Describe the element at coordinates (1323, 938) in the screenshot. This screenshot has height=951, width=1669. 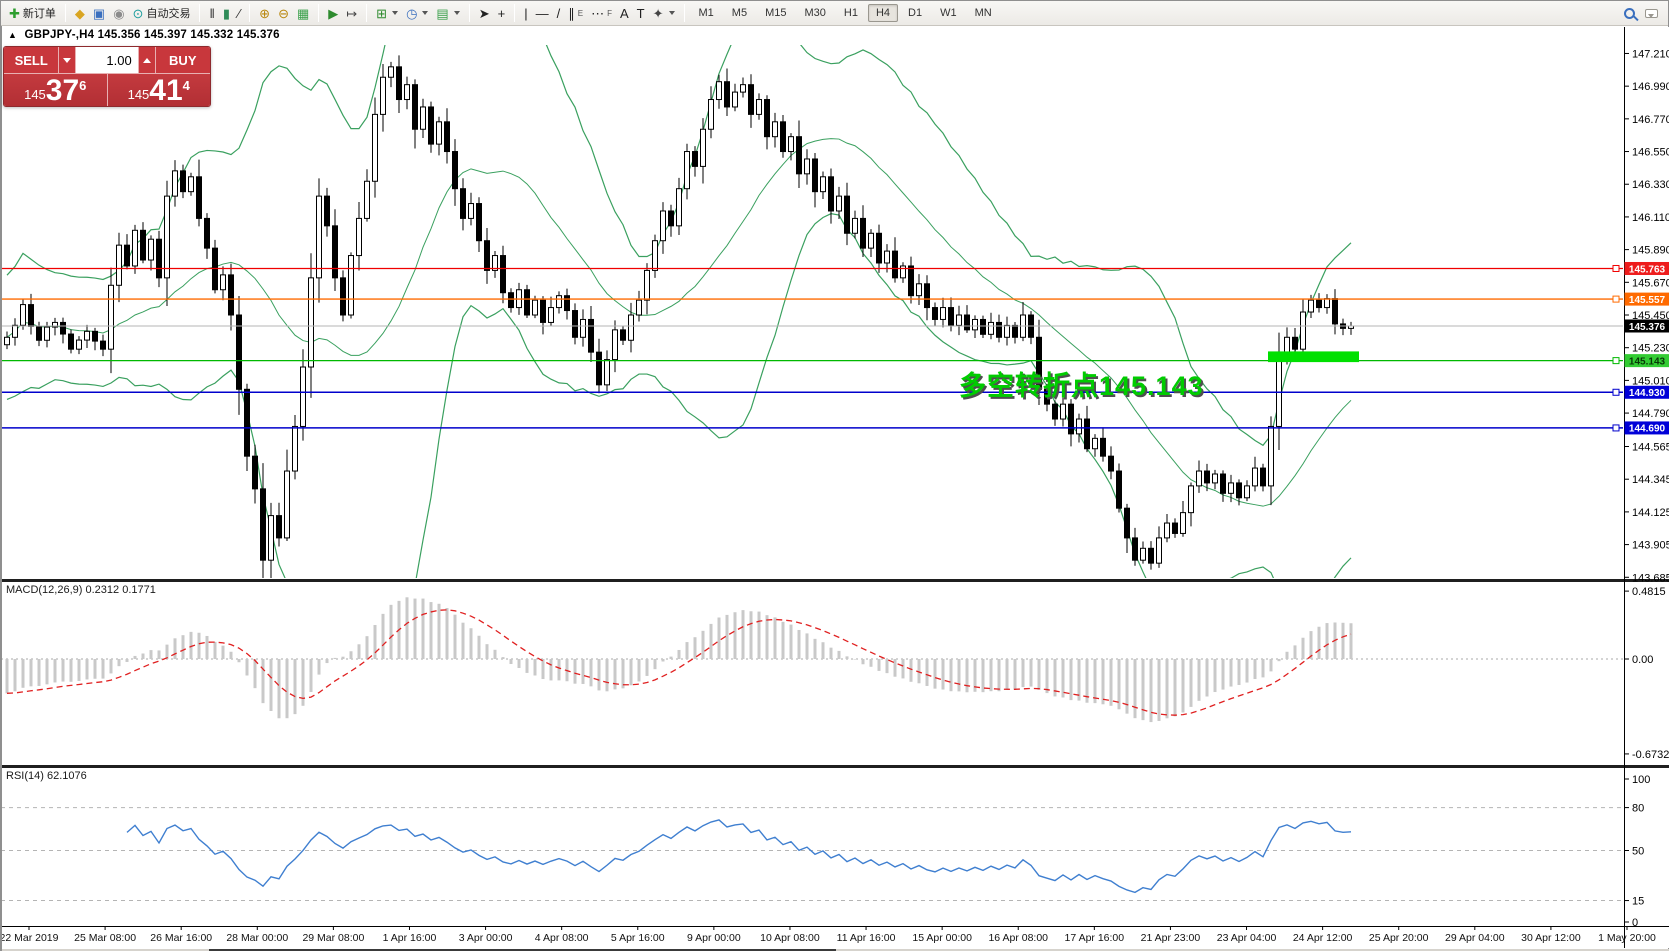
I see `svg-text: 24 Apr 12:00` at that location.